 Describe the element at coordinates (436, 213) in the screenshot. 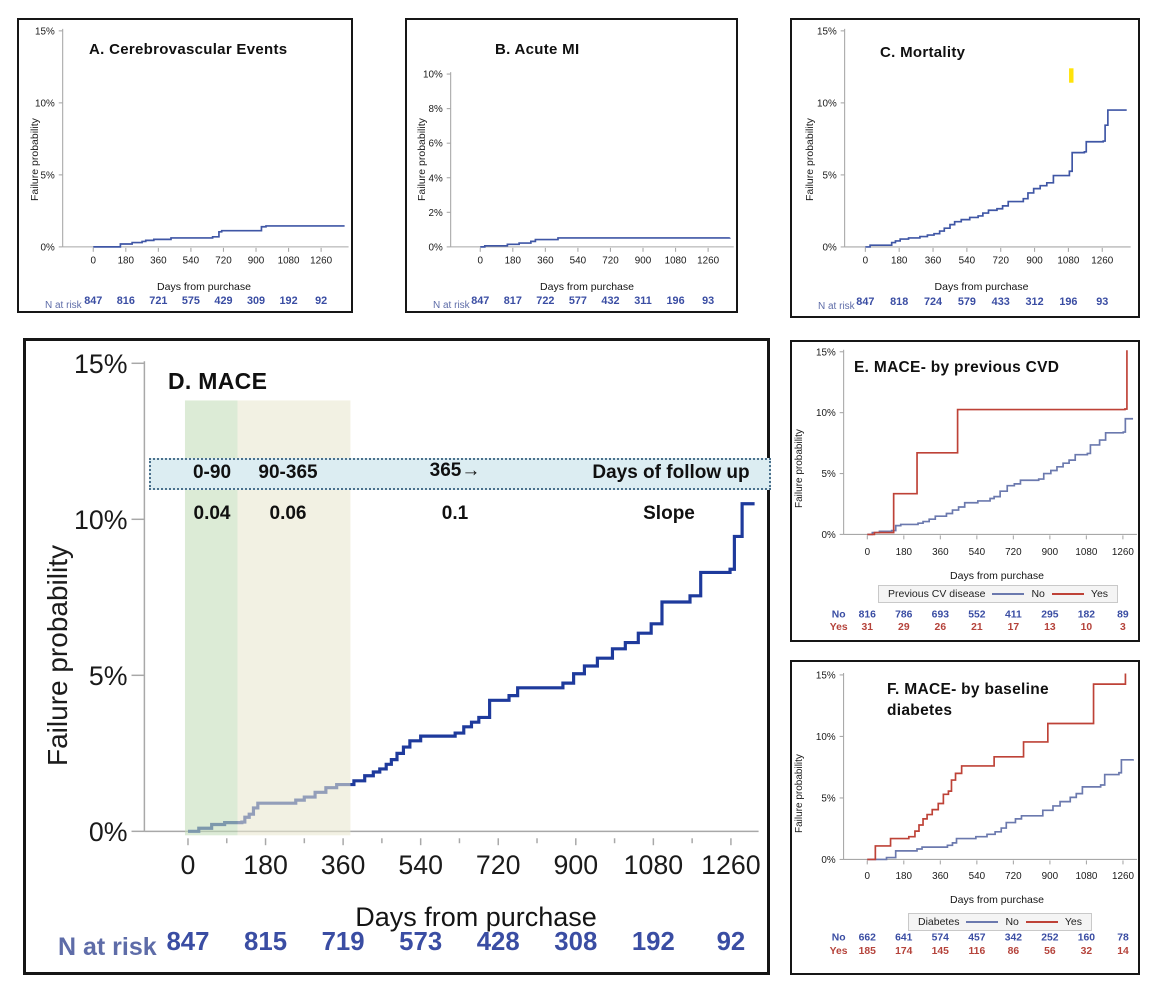

I see `y-tick-label: 2%` at that location.